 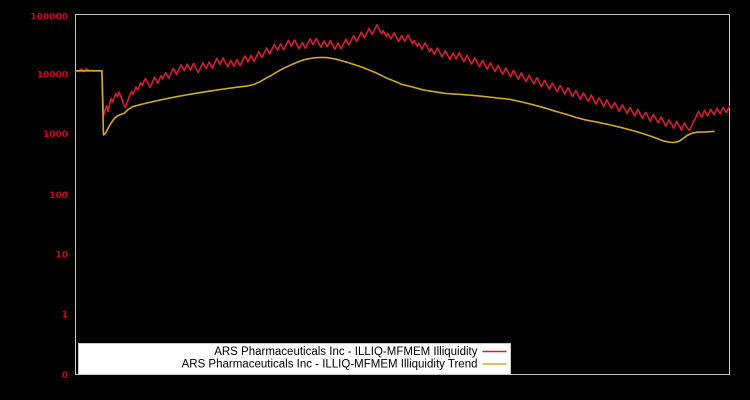 I want to click on y-axis-tick-label: 100, so click(x=58, y=196).